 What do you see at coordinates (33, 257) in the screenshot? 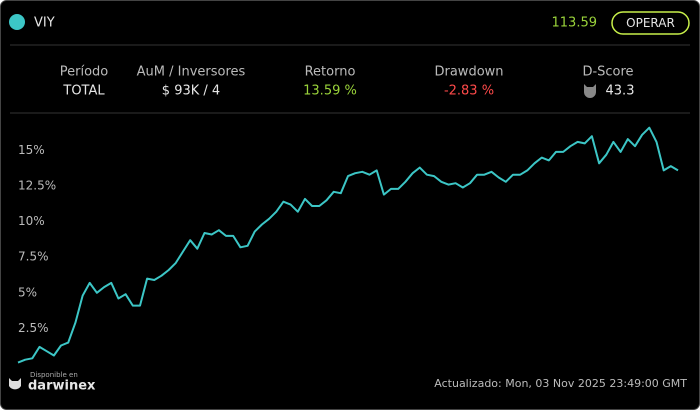
I see `y-tick-label: 7.5%` at bounding box center [33, 257].